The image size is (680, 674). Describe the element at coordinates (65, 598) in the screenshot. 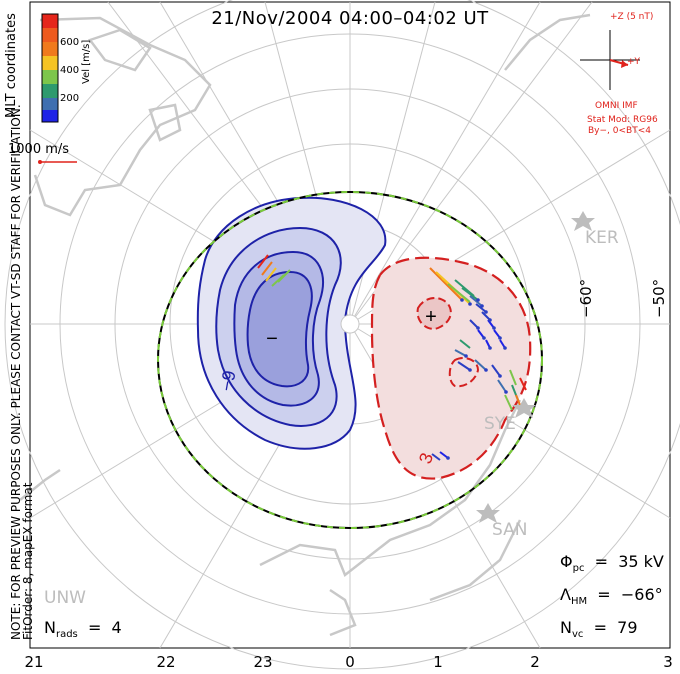

I see `station-unw: UNW` at that location.